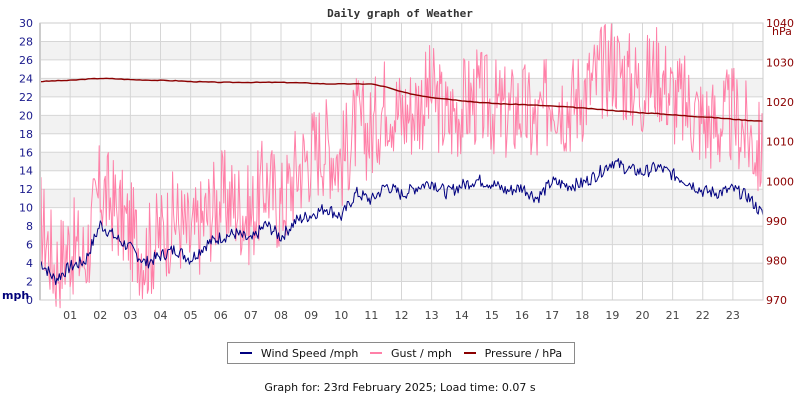 The height and width of the screenshot is (400, 800). I want to click on svg-text: 26, so click(26, 60).